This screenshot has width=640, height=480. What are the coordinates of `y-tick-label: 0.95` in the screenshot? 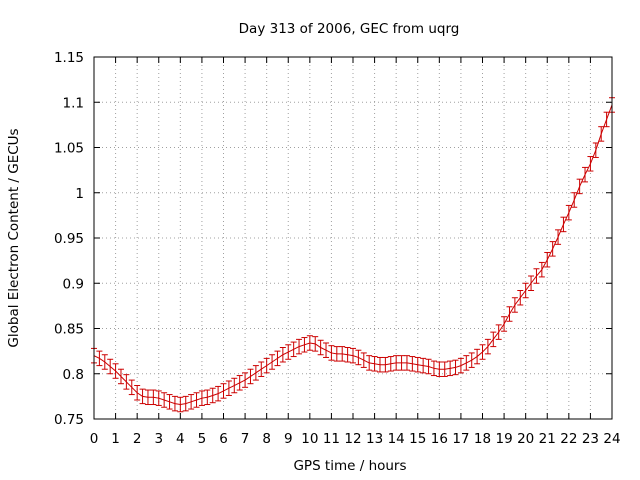 It's located at (69, 239).